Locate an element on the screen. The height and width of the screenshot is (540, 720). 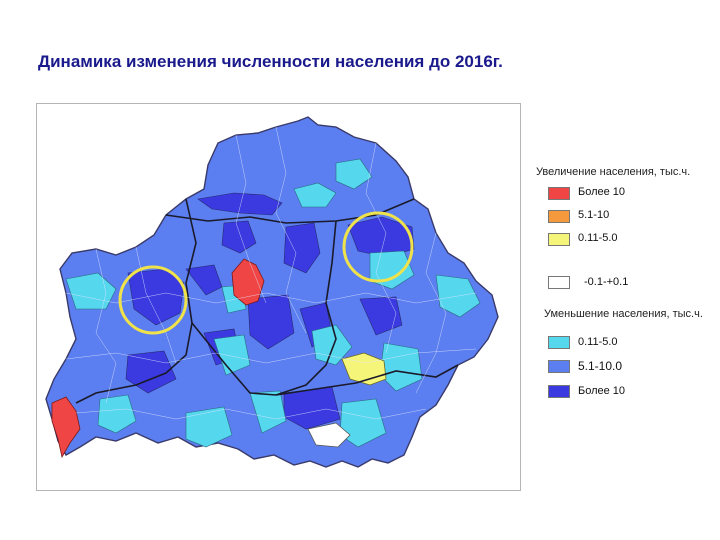
legend-label-neutral: -0.1-+0.1 is located at coordinates (606, 282).